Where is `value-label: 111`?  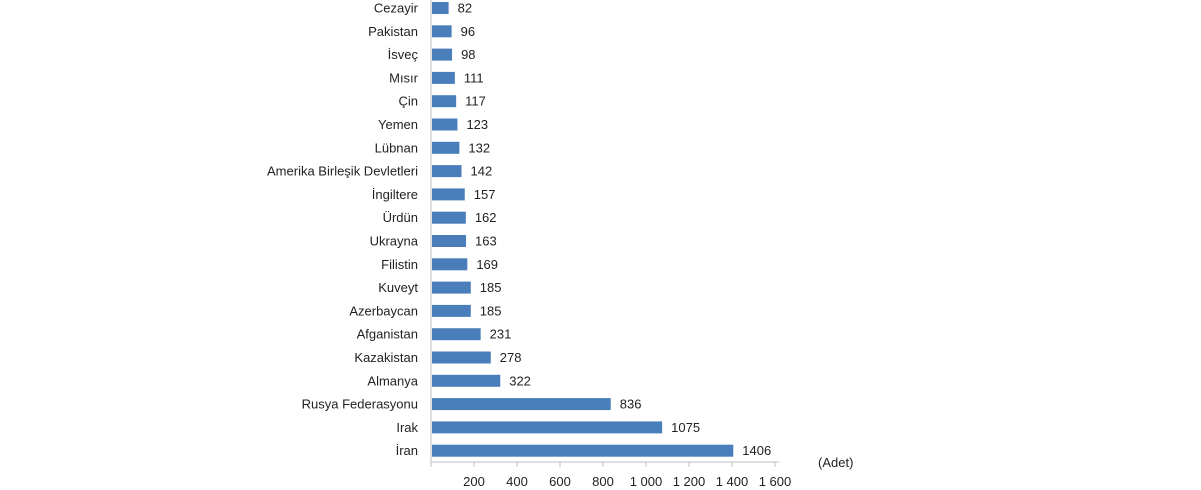 value-label: 111 is located at coordinates (474, 77).